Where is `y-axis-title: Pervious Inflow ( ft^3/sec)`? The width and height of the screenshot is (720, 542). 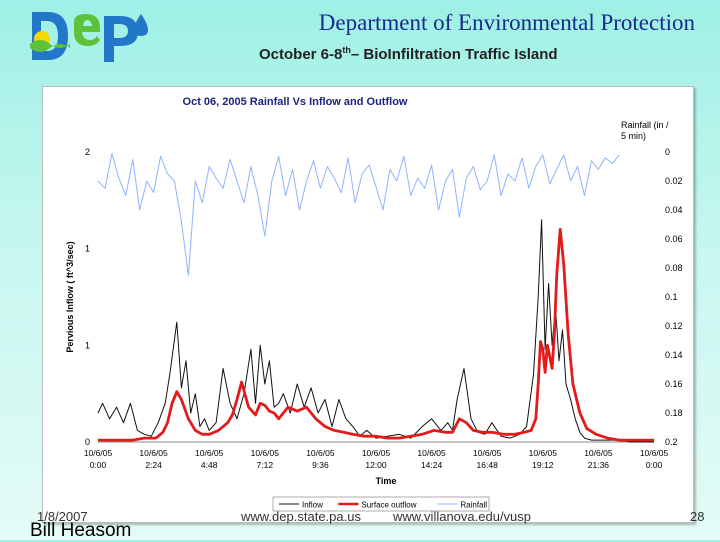 y-axis-title: Pervious Inflow ( ft^3/sec) is located at coordinates (70, 296).